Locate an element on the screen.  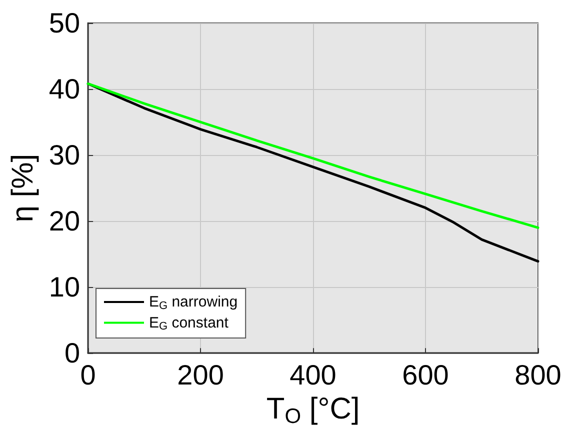
y-tick-label: 50 is located at coordinates (64, 23).